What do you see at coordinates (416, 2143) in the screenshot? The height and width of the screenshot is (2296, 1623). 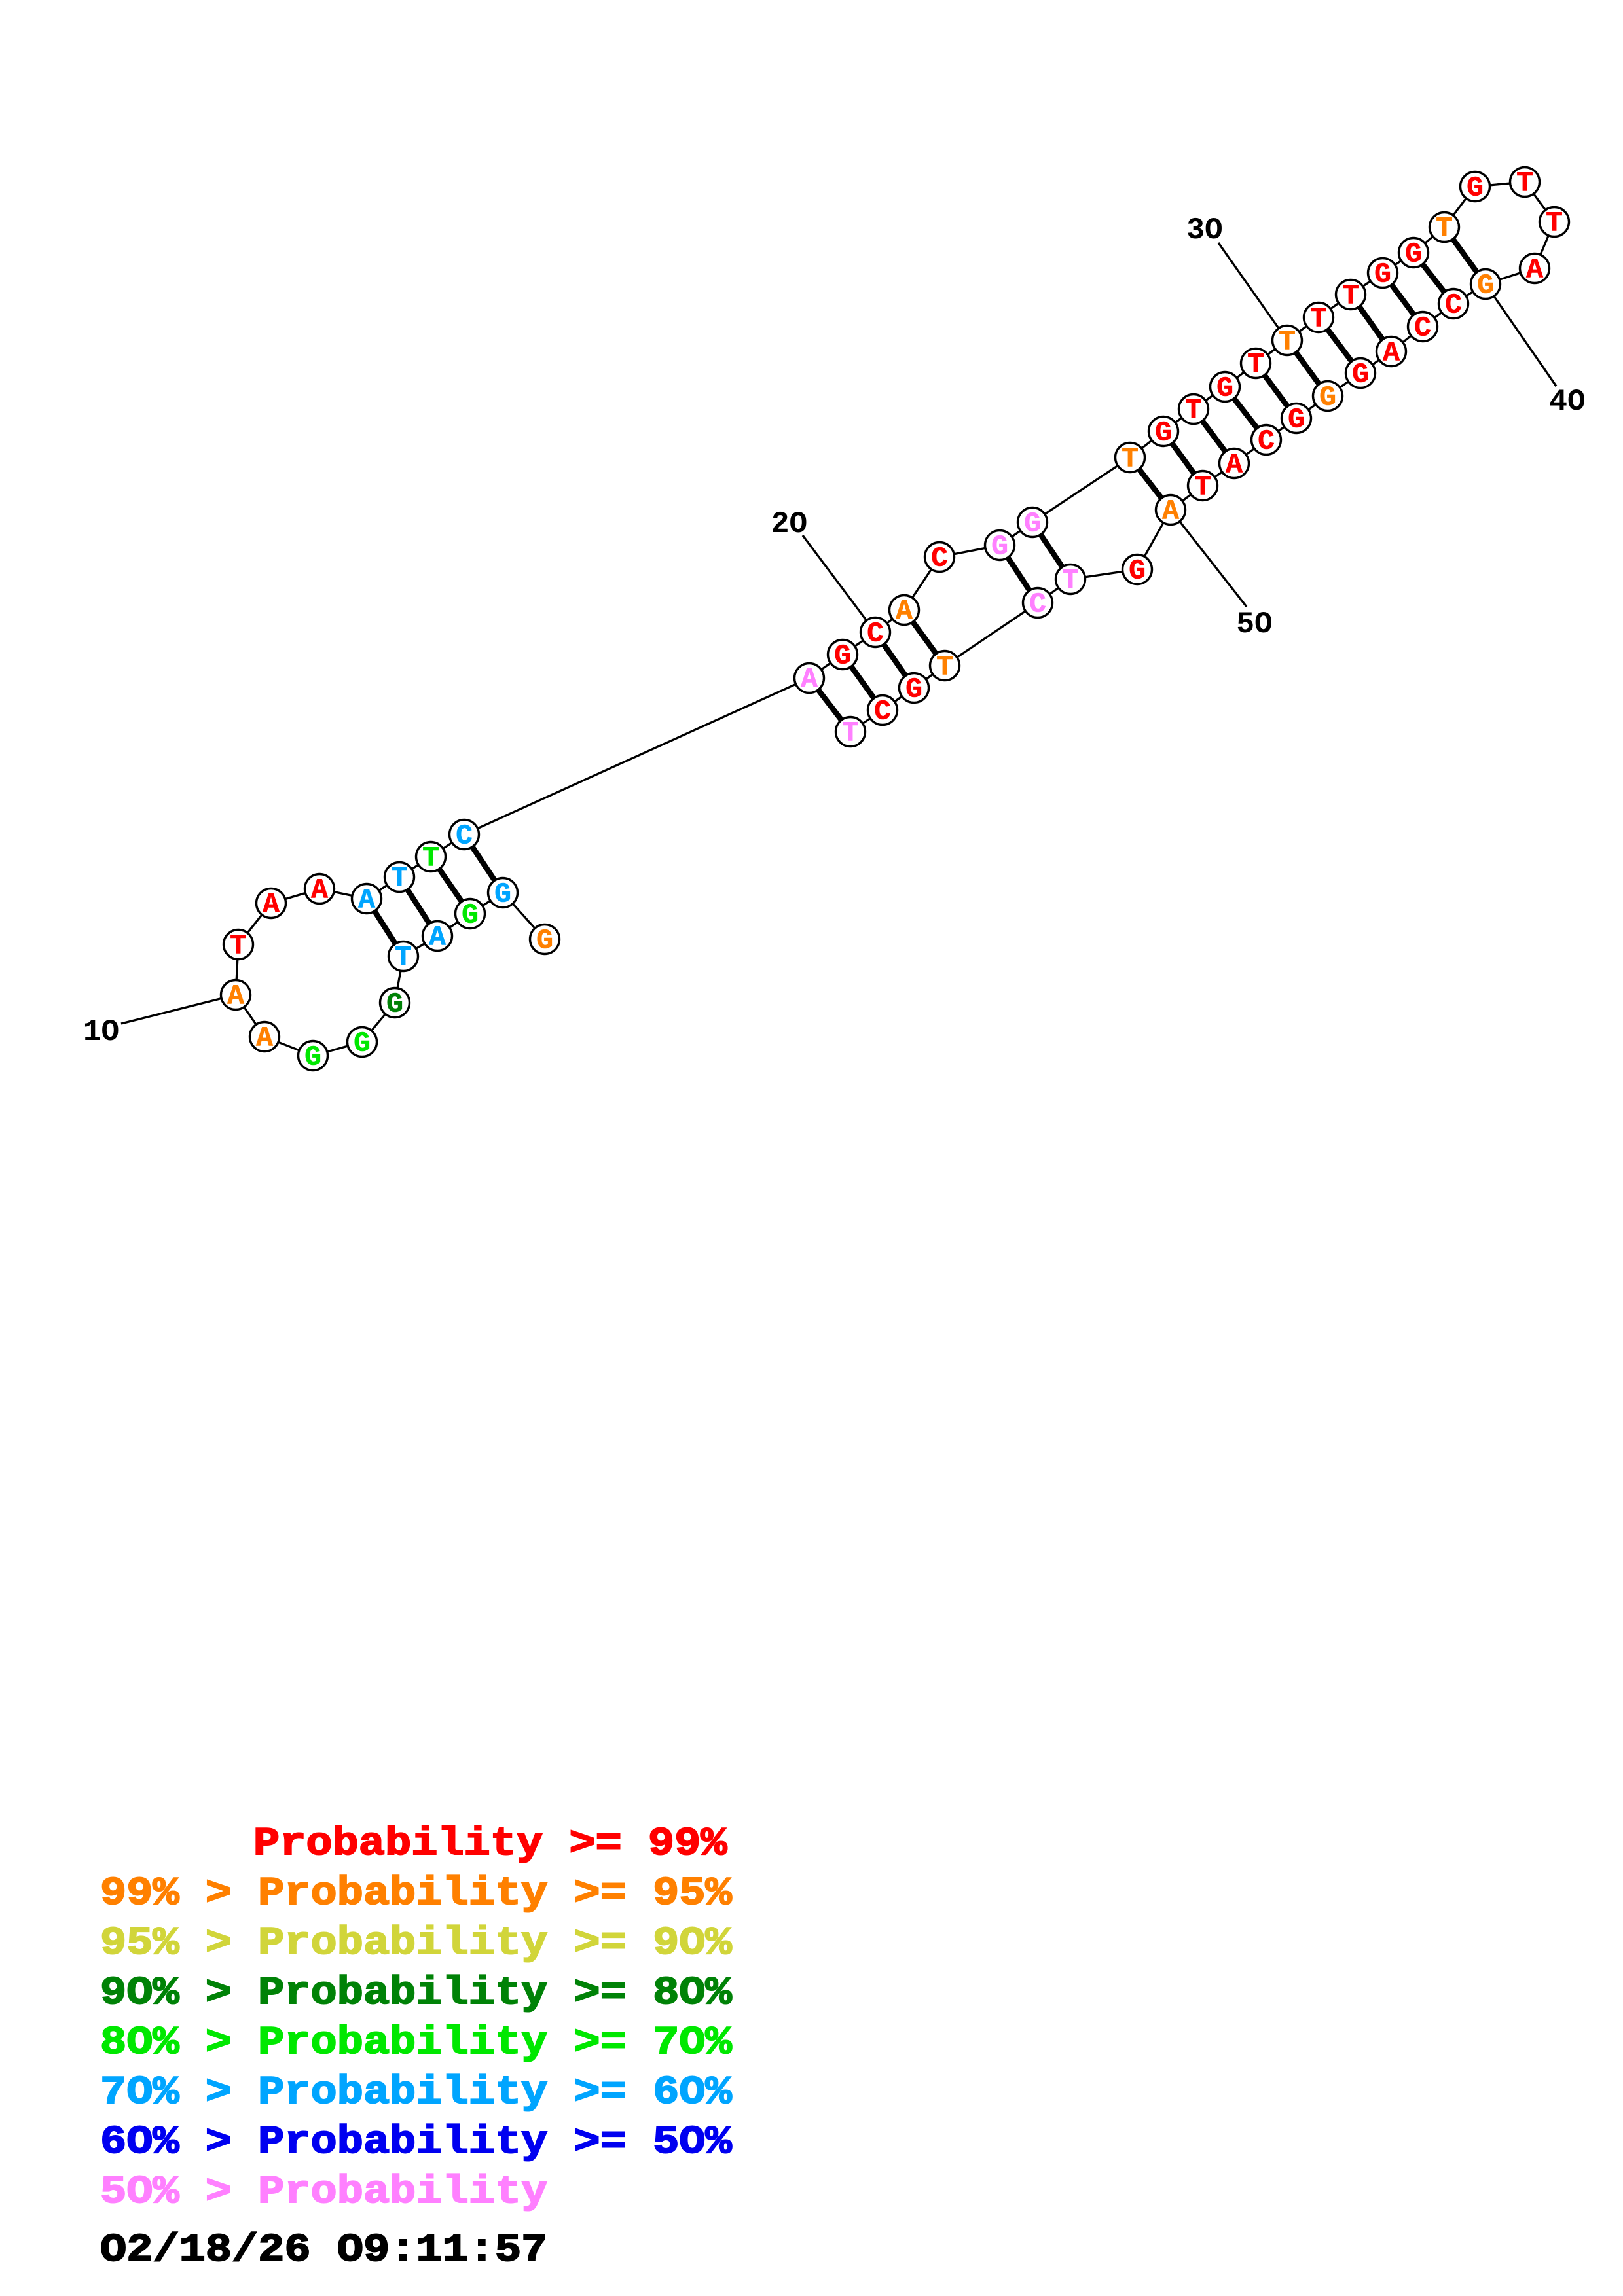 I see `svg-text: 6O% > Probability >= 5O%` at bounding box center [416, 2143].